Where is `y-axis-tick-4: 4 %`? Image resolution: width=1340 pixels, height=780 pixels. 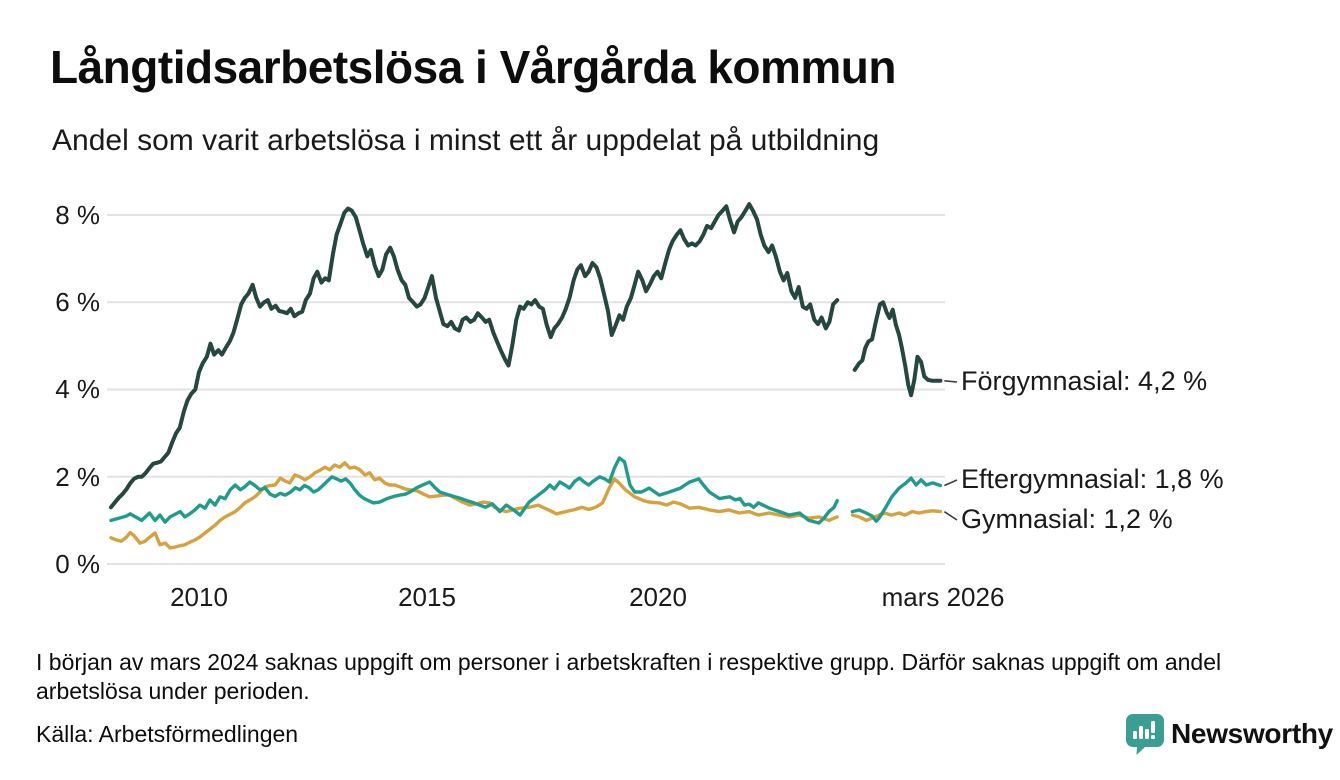
y-axis-tick-4: 4 % is located at coordinates (77, 389).